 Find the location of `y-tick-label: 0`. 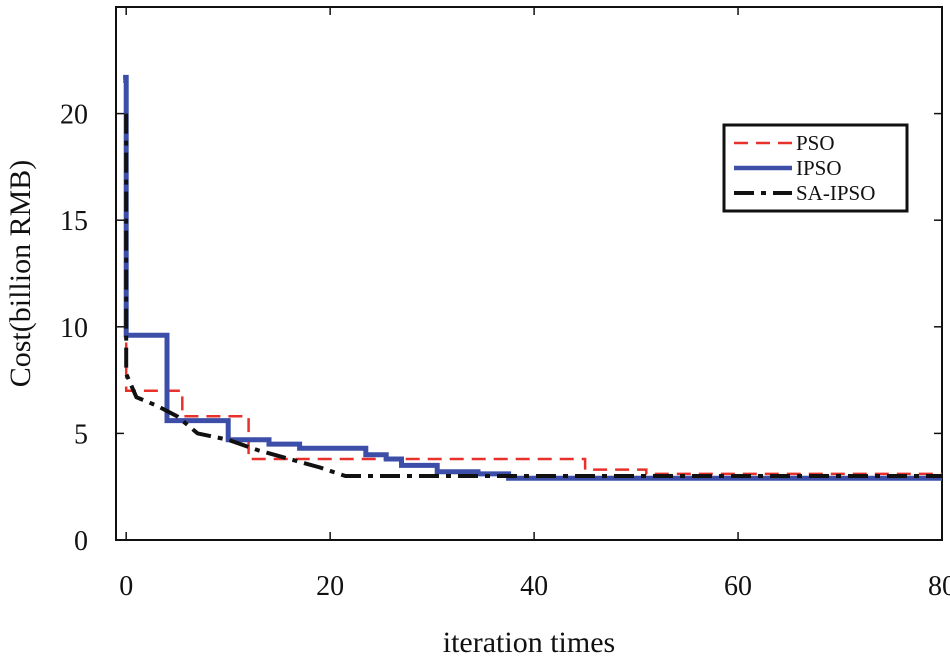

y-tick-label: 0 is located at coordinates (81, 541).